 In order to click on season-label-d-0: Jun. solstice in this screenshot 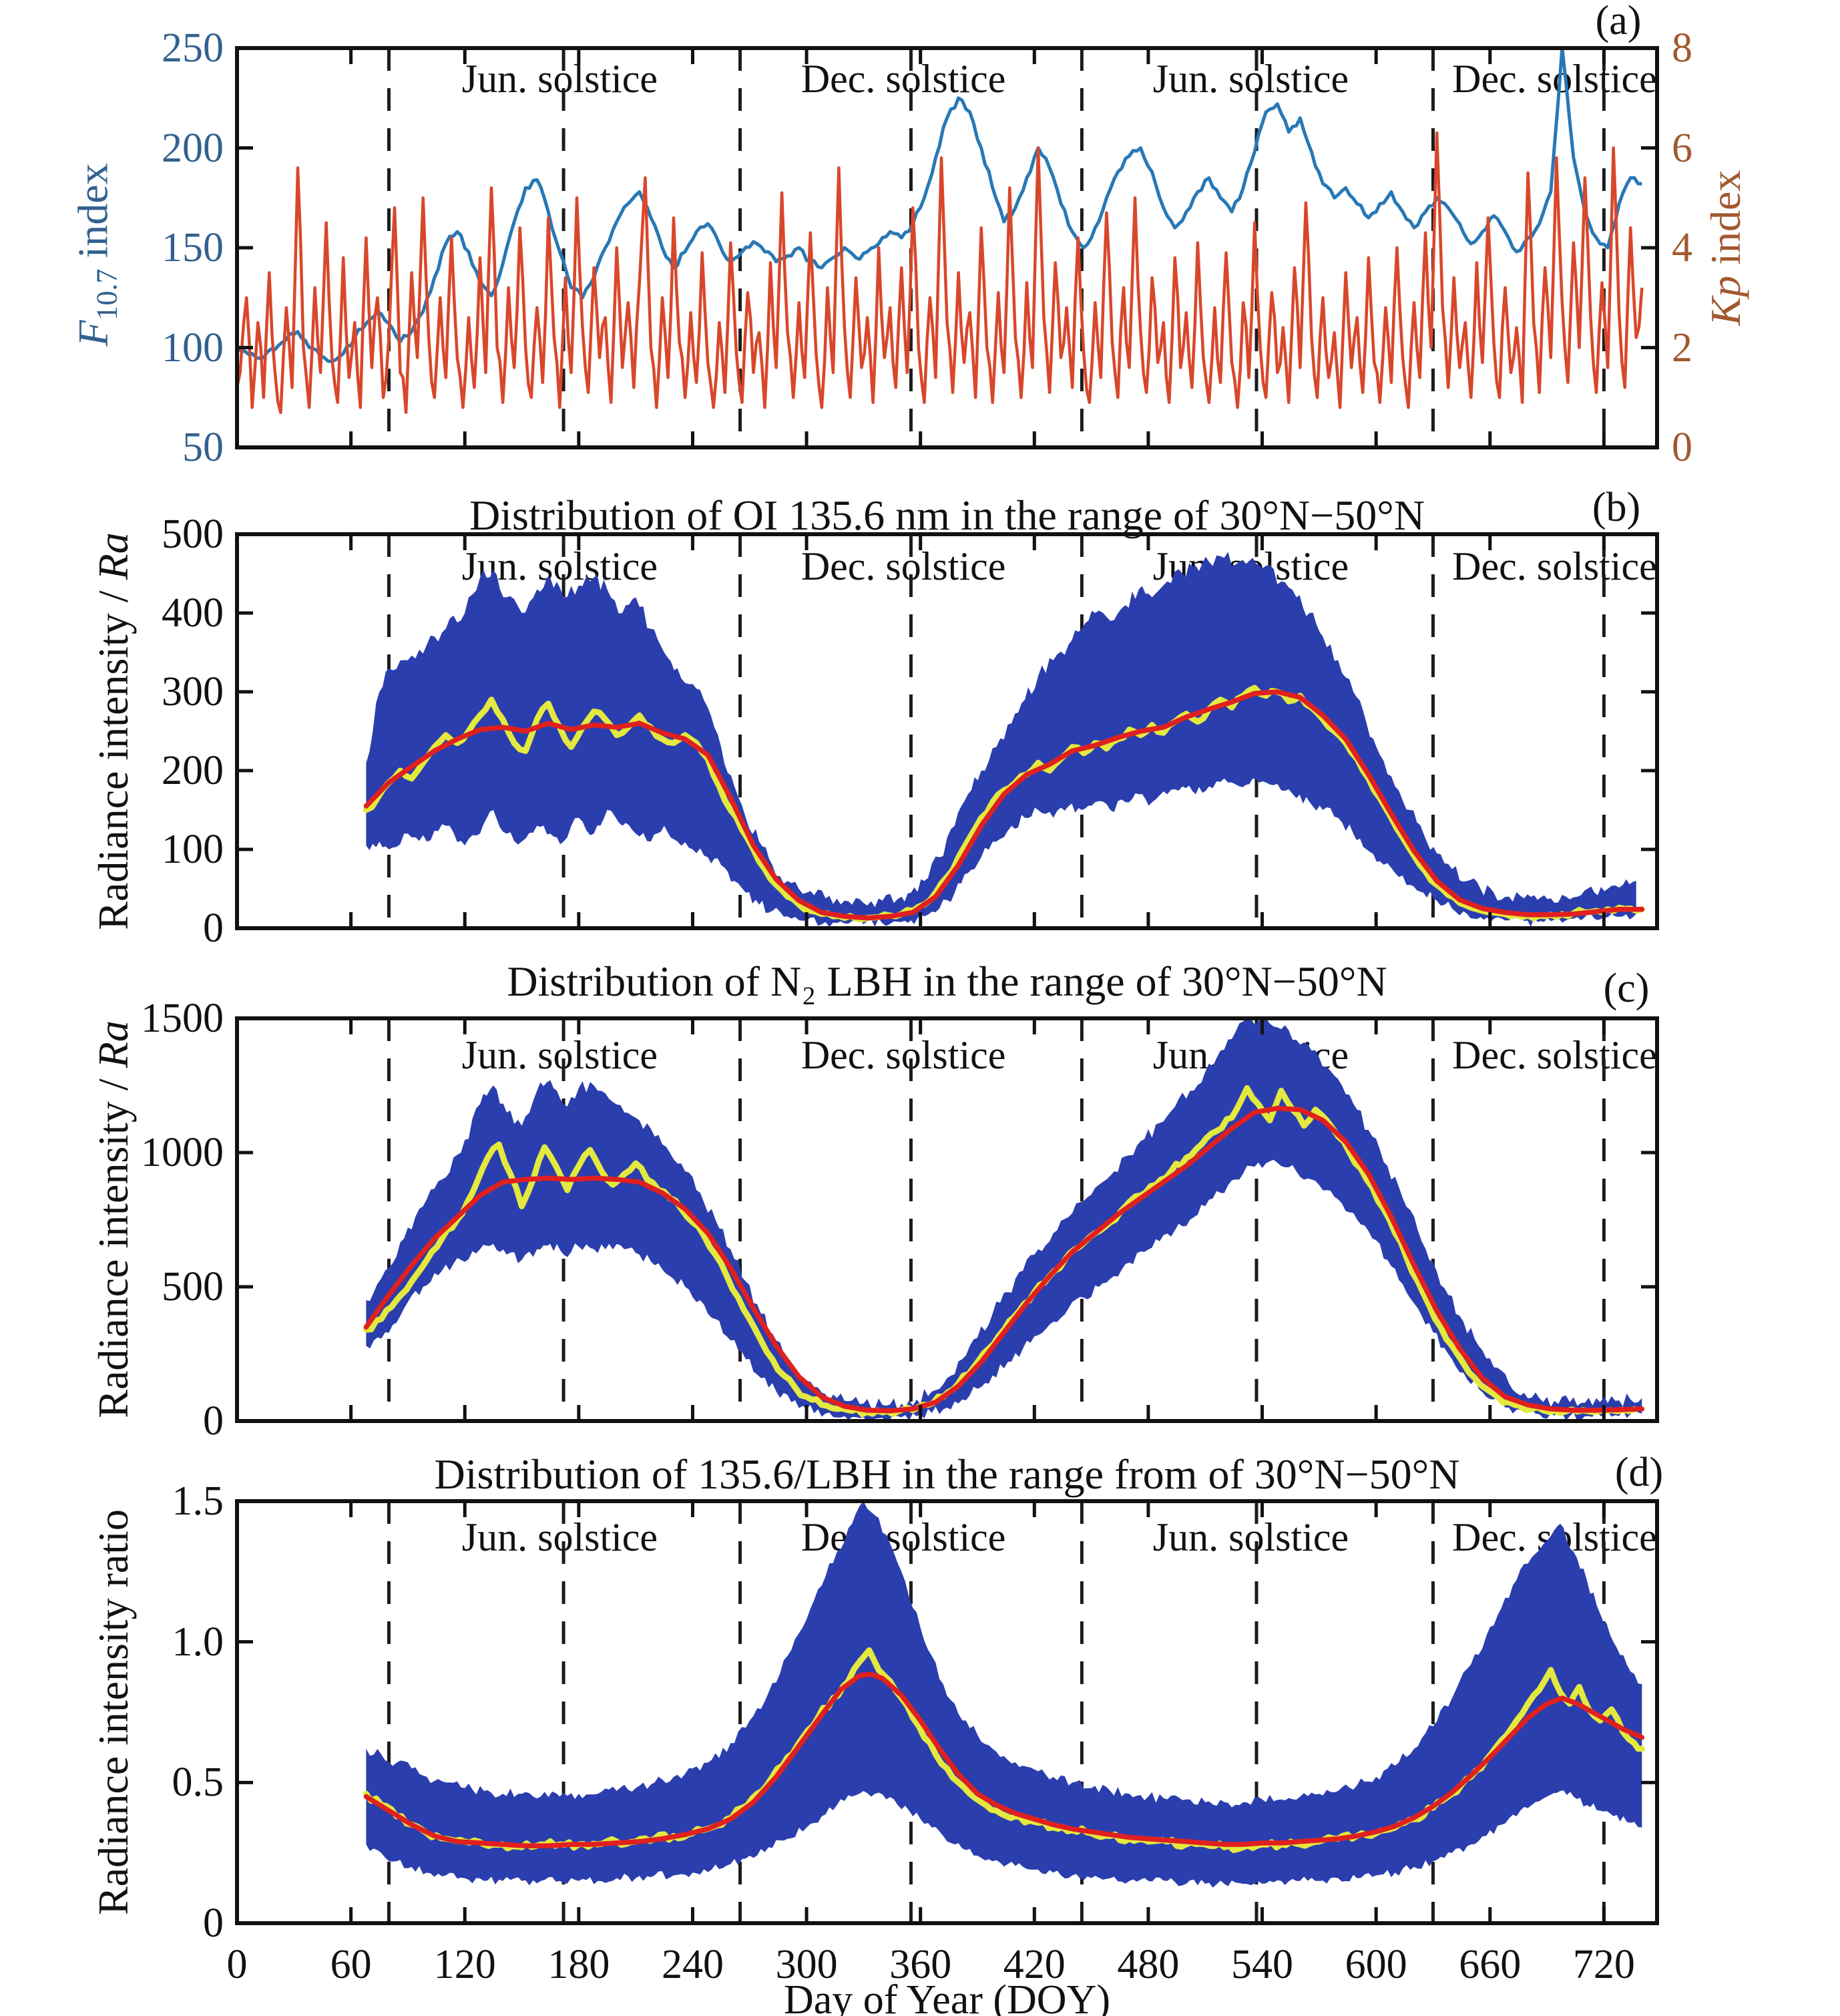, I will do `click(559, 1537)`.